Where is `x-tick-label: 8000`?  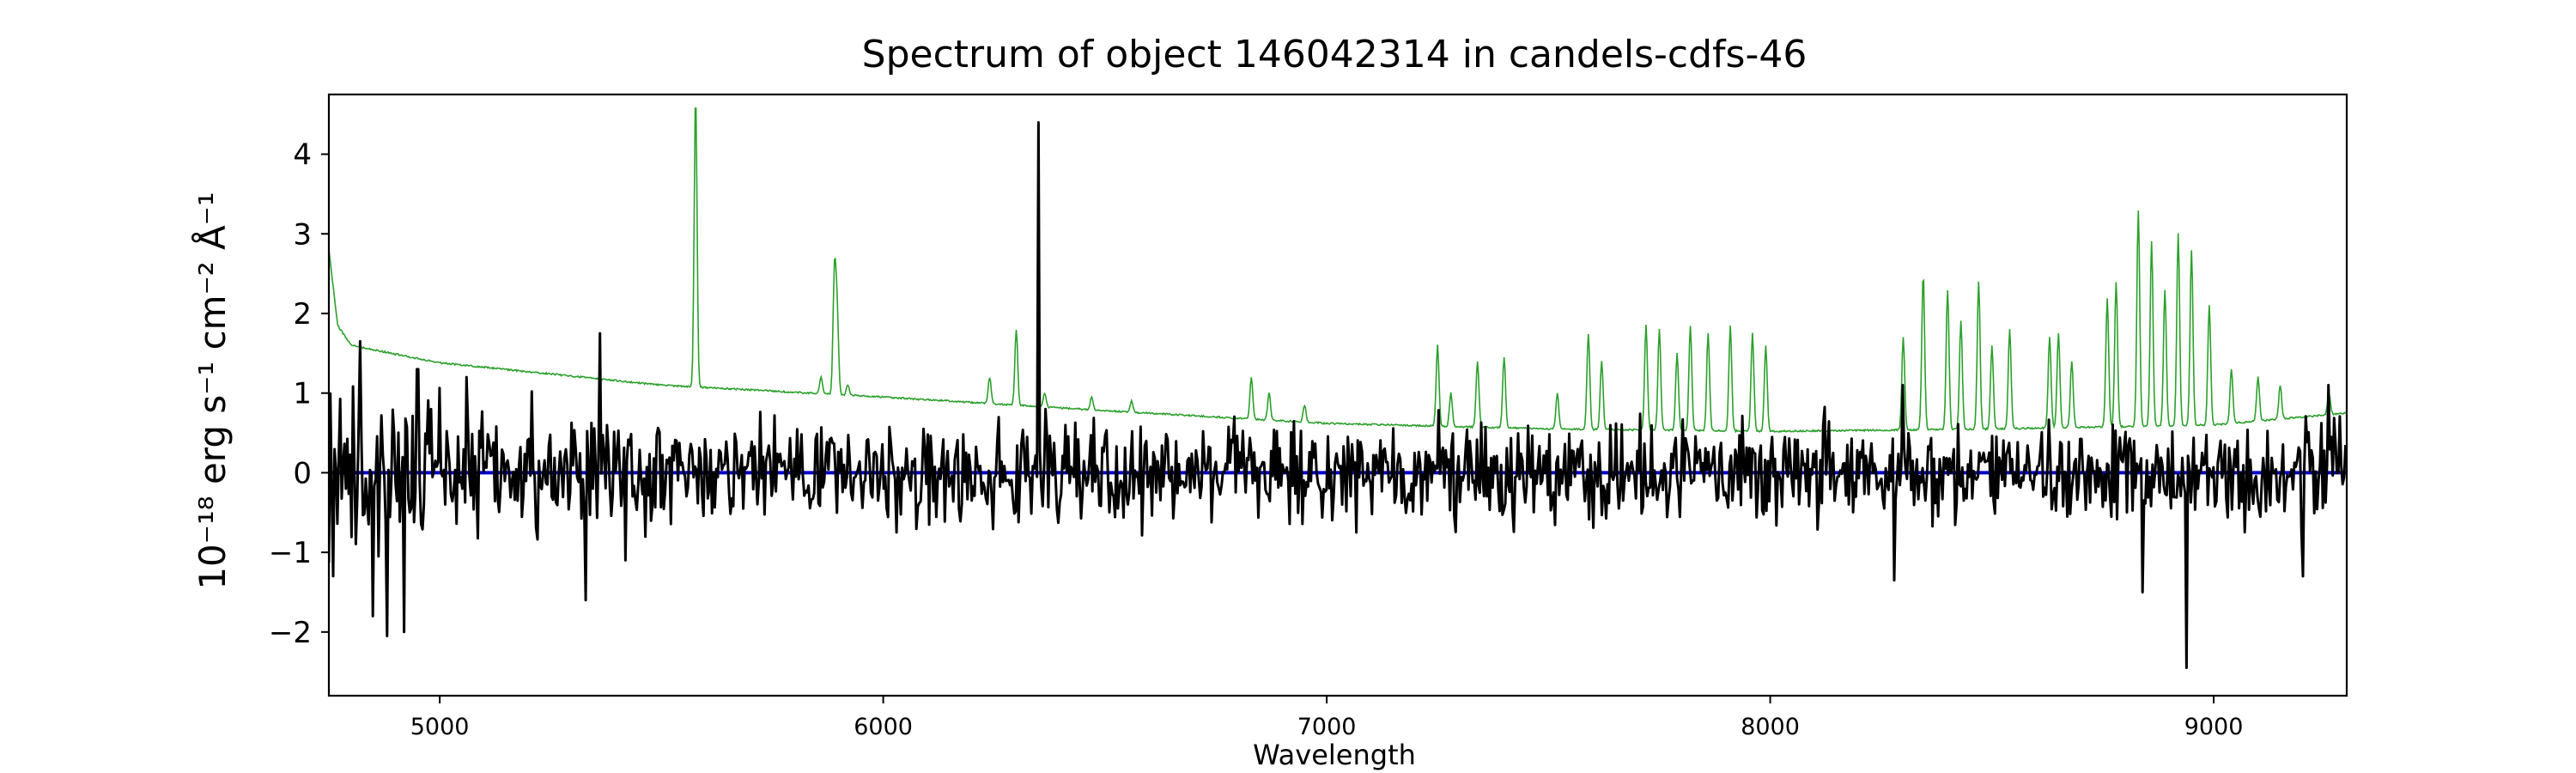
x-tick-label: 8000 is located at coordinates (1770, 727).